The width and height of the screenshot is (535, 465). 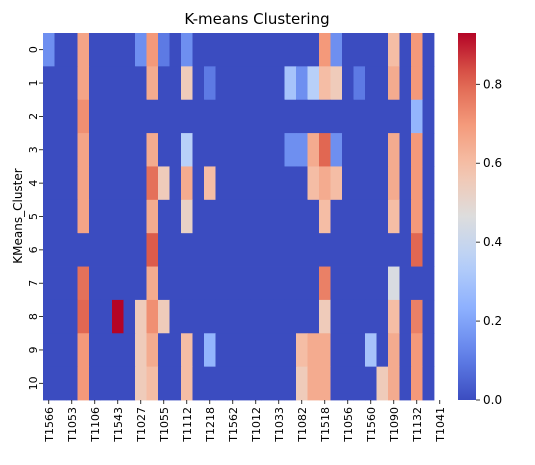 What do you see at coordinates (33, 116) in the screenshot?
I see `row-tick-label: 2` at bounding box center [33, 116].